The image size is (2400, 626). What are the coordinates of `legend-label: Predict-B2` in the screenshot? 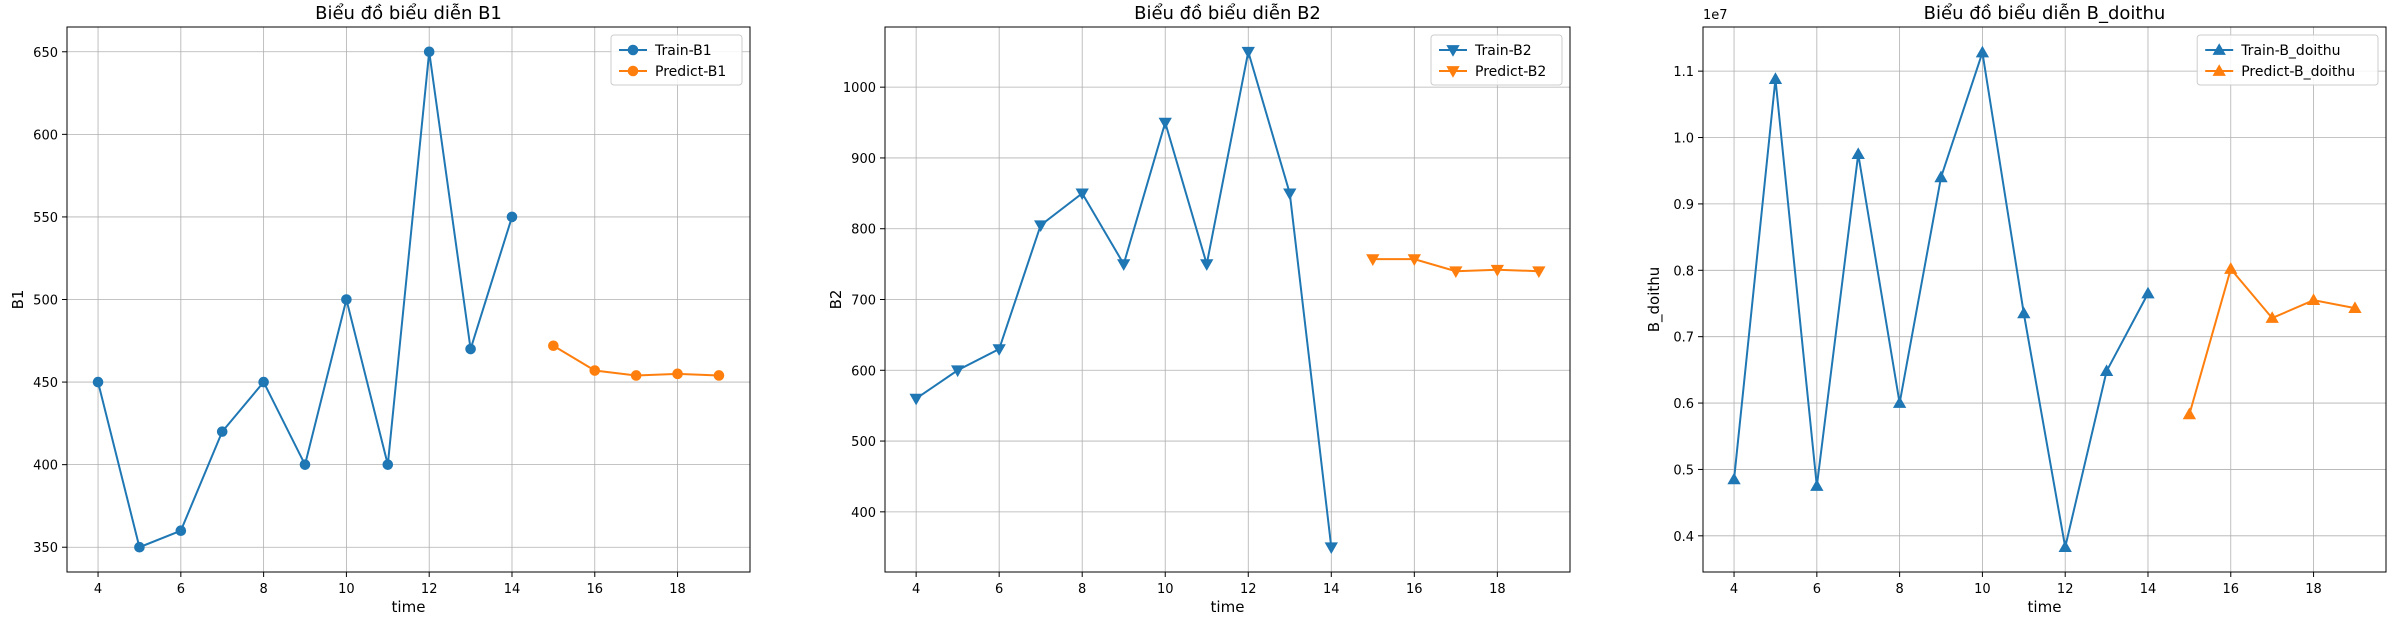 It's located at (1510, 72).